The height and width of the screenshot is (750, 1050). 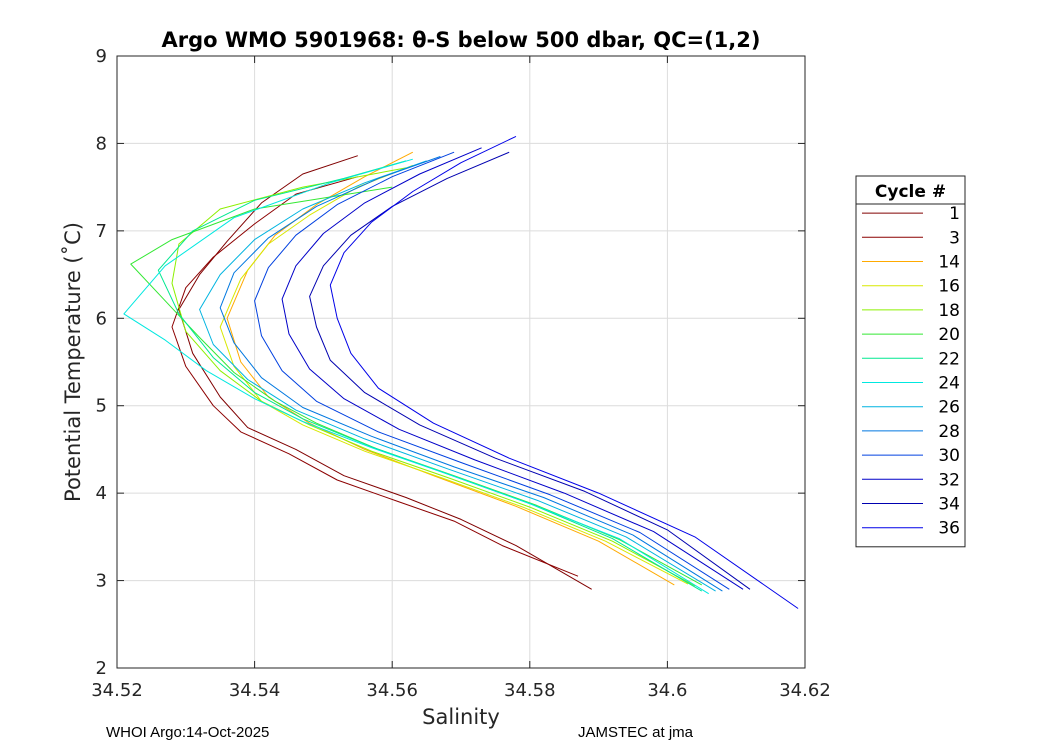 What do you see at coordinates (461, 717) in the screenshot?
I see `x-axis-label: Salinity` at bounding box center [461, 717].